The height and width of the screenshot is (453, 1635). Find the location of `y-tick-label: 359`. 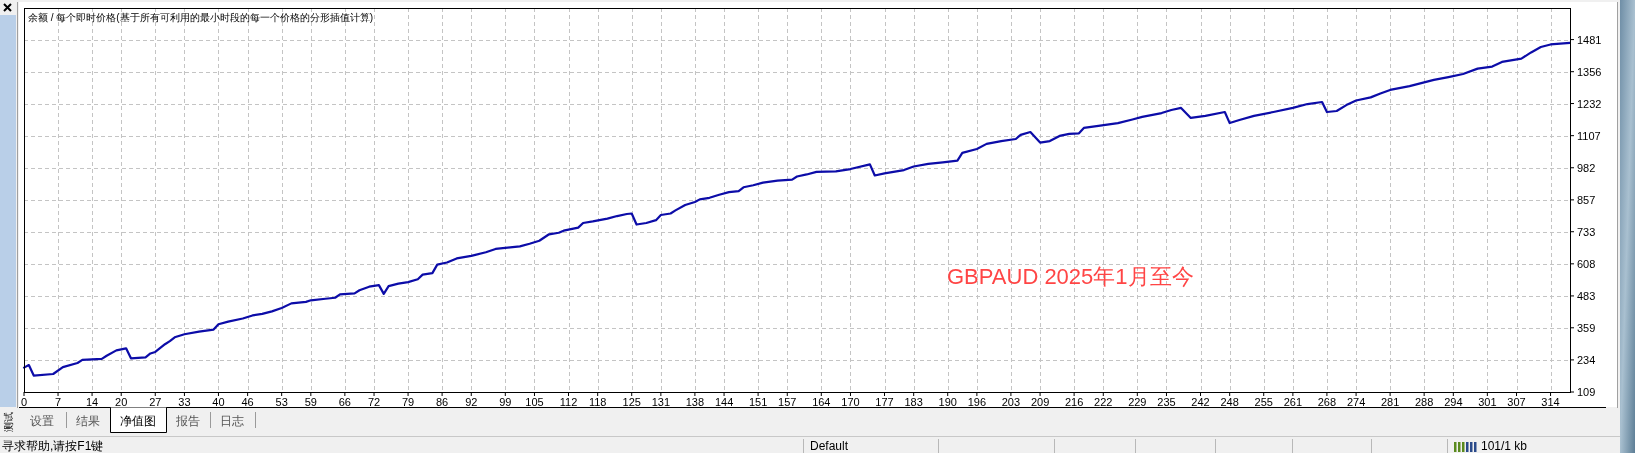

y-tick-label: 359 is located at coordinates (1586, 327).